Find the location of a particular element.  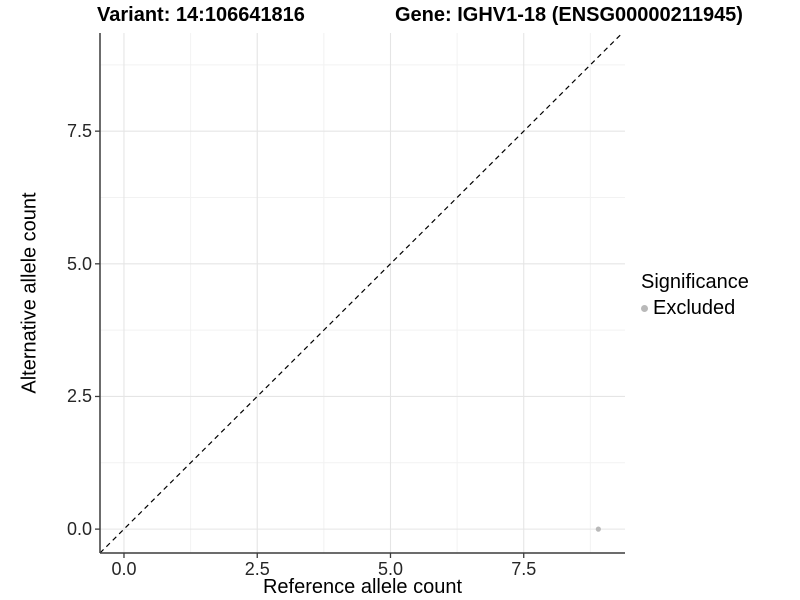

y-tick-label: 0.0 is located at coordinates (79, 529).